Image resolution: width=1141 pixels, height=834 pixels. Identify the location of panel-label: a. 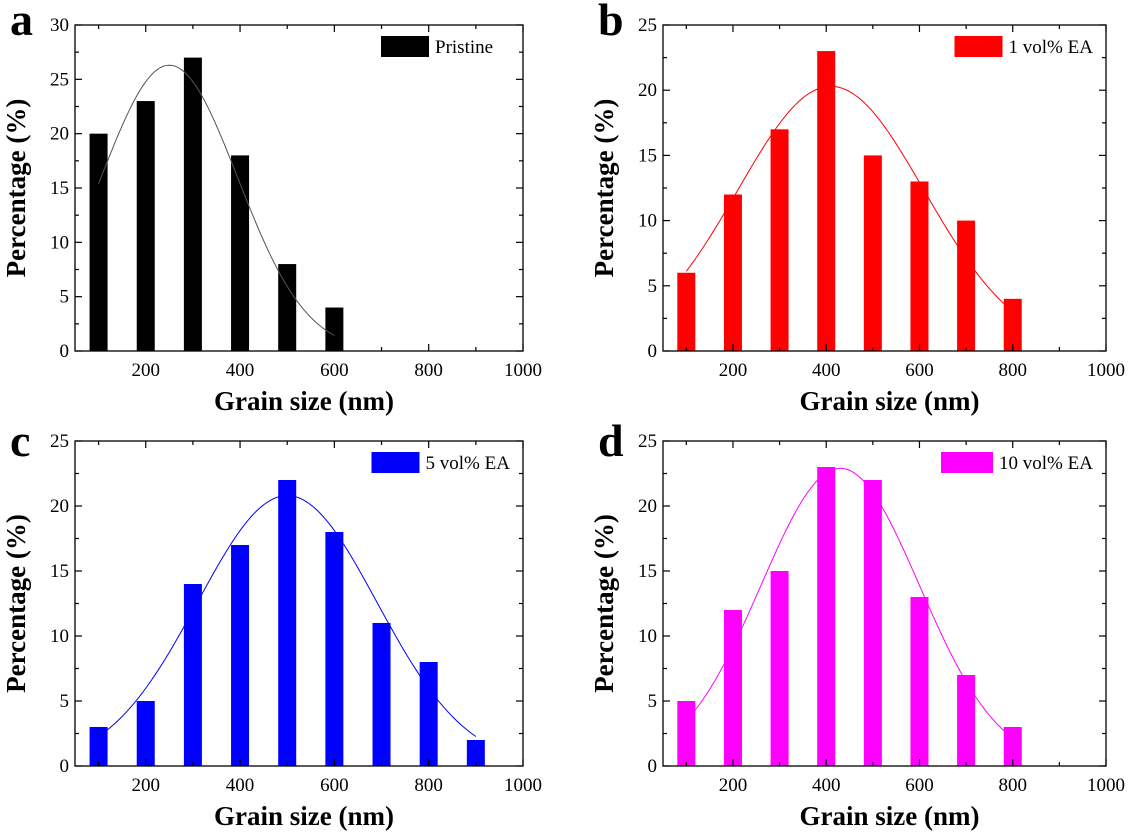
(21, 22).